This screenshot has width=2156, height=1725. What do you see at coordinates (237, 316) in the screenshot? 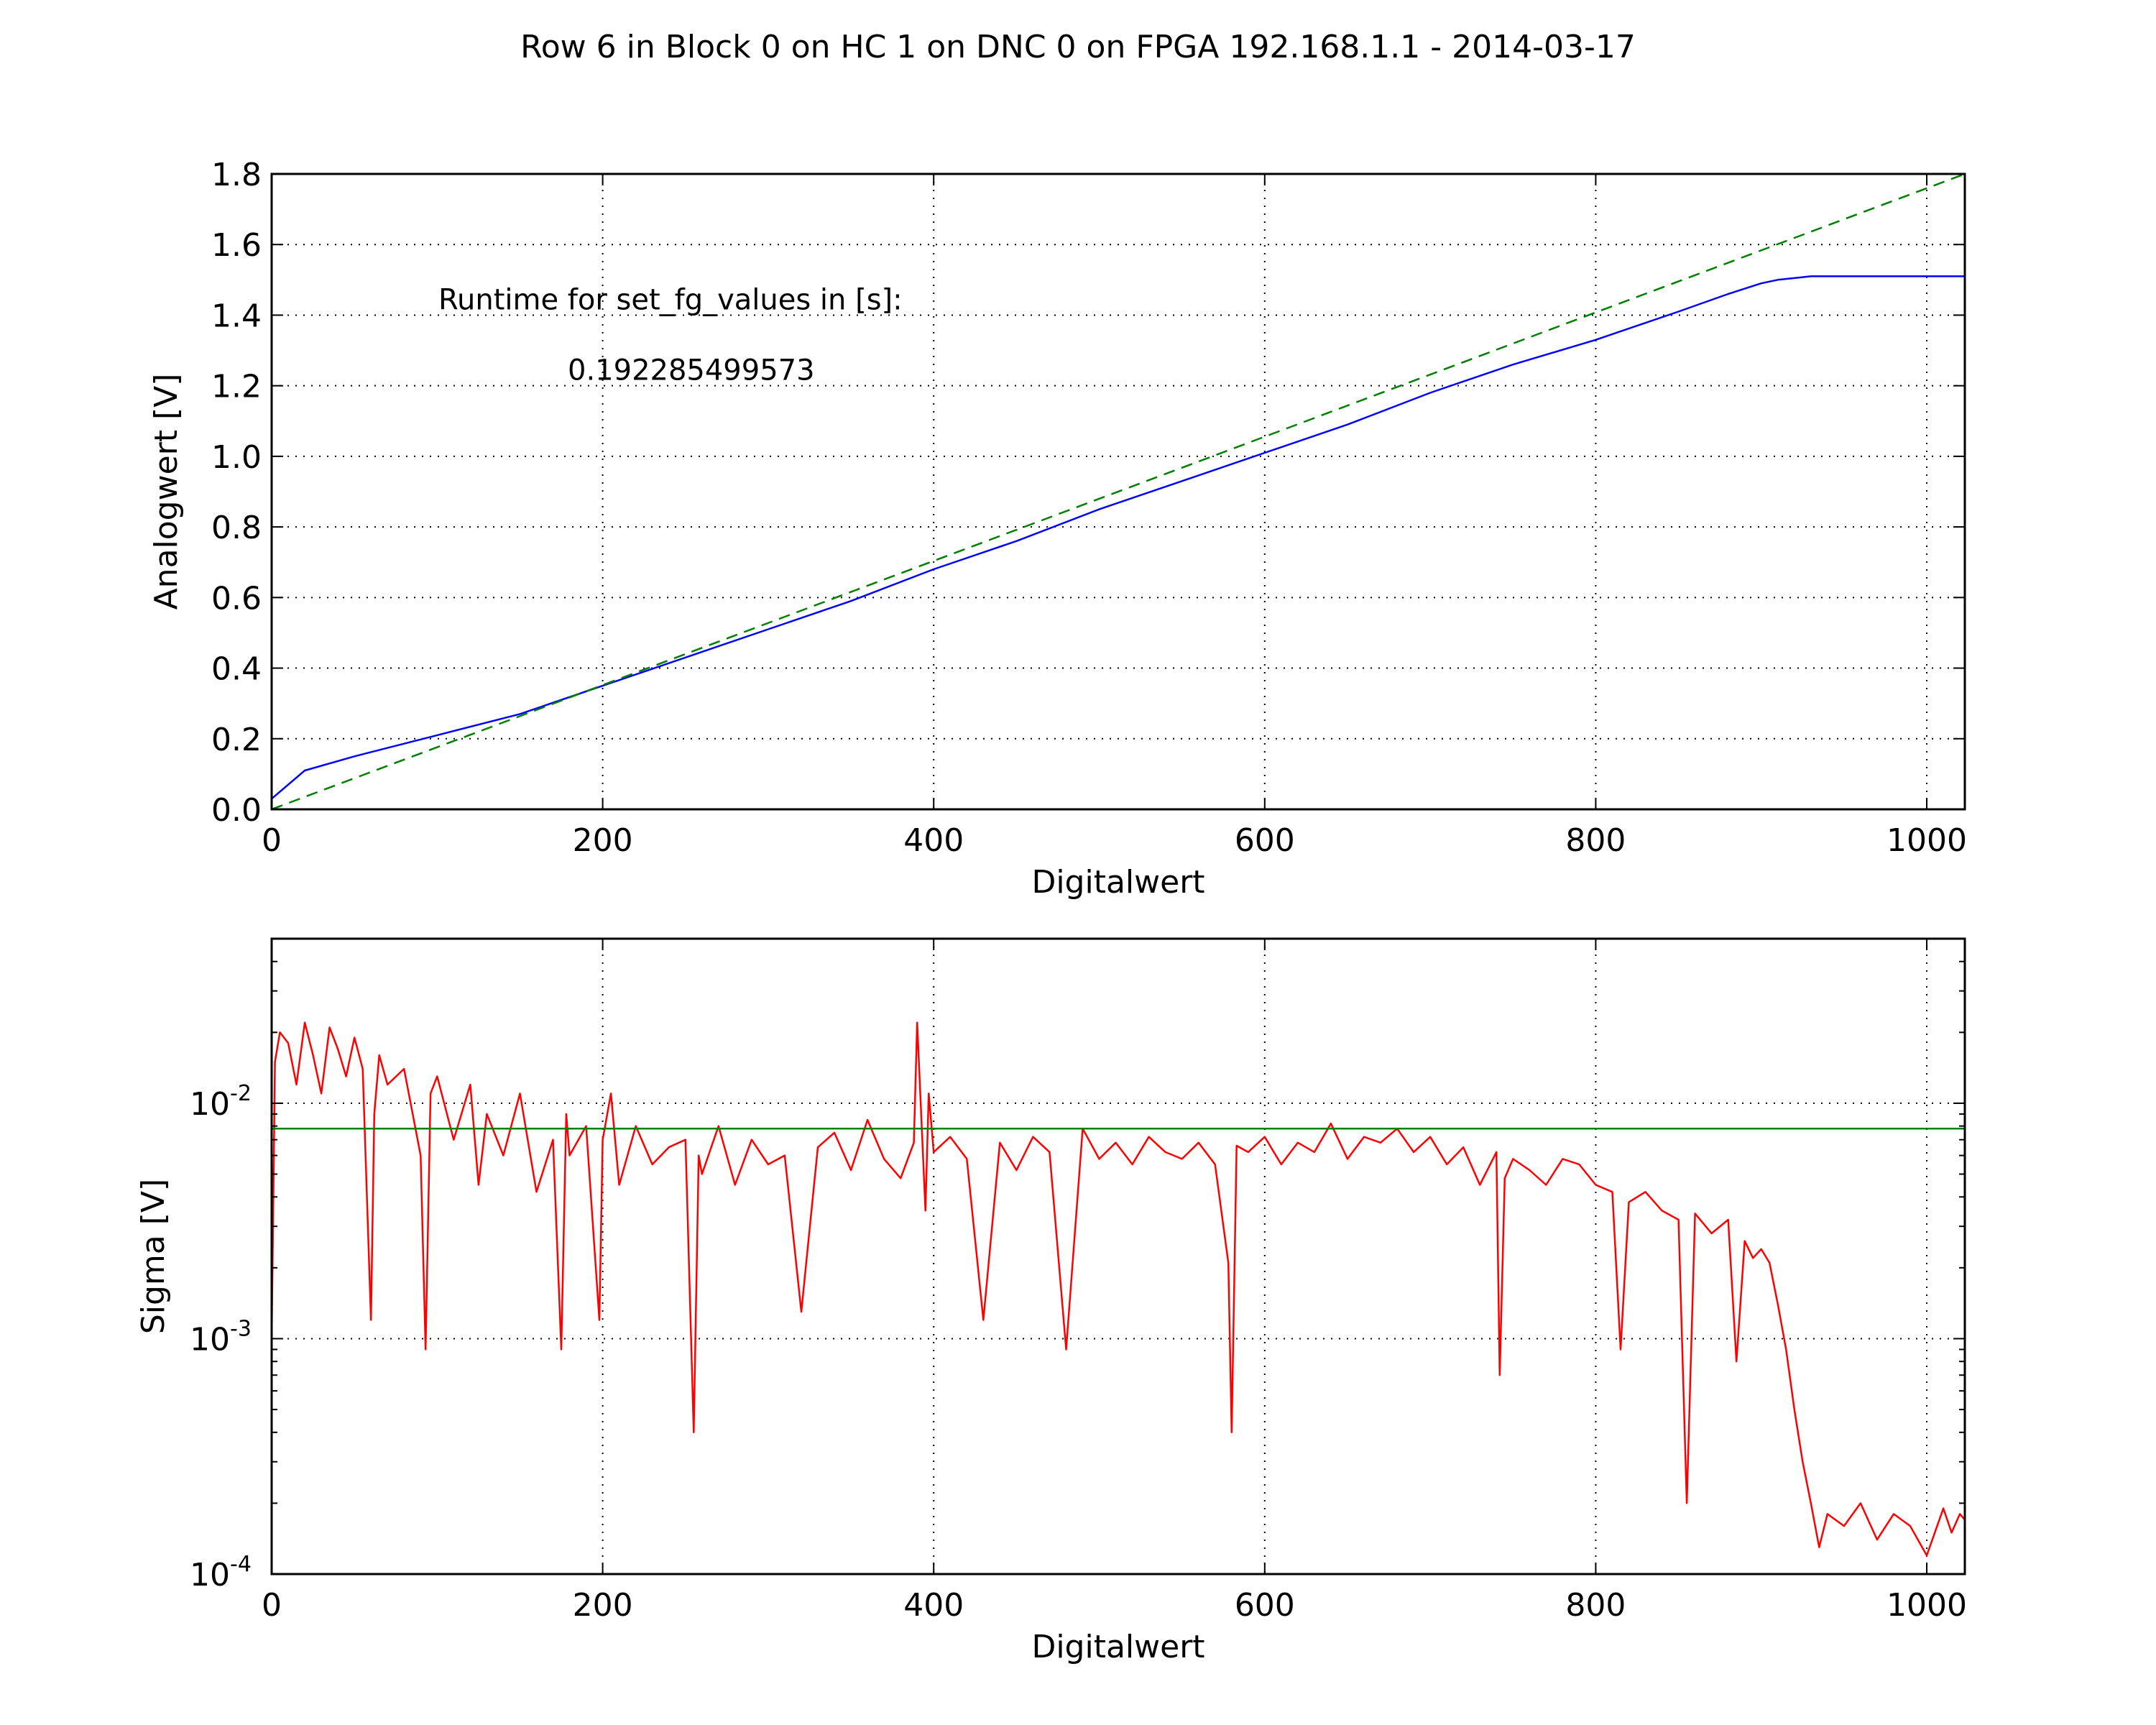
I see `y-tick-label-7: 1.4` at bounding box center [237, 316].